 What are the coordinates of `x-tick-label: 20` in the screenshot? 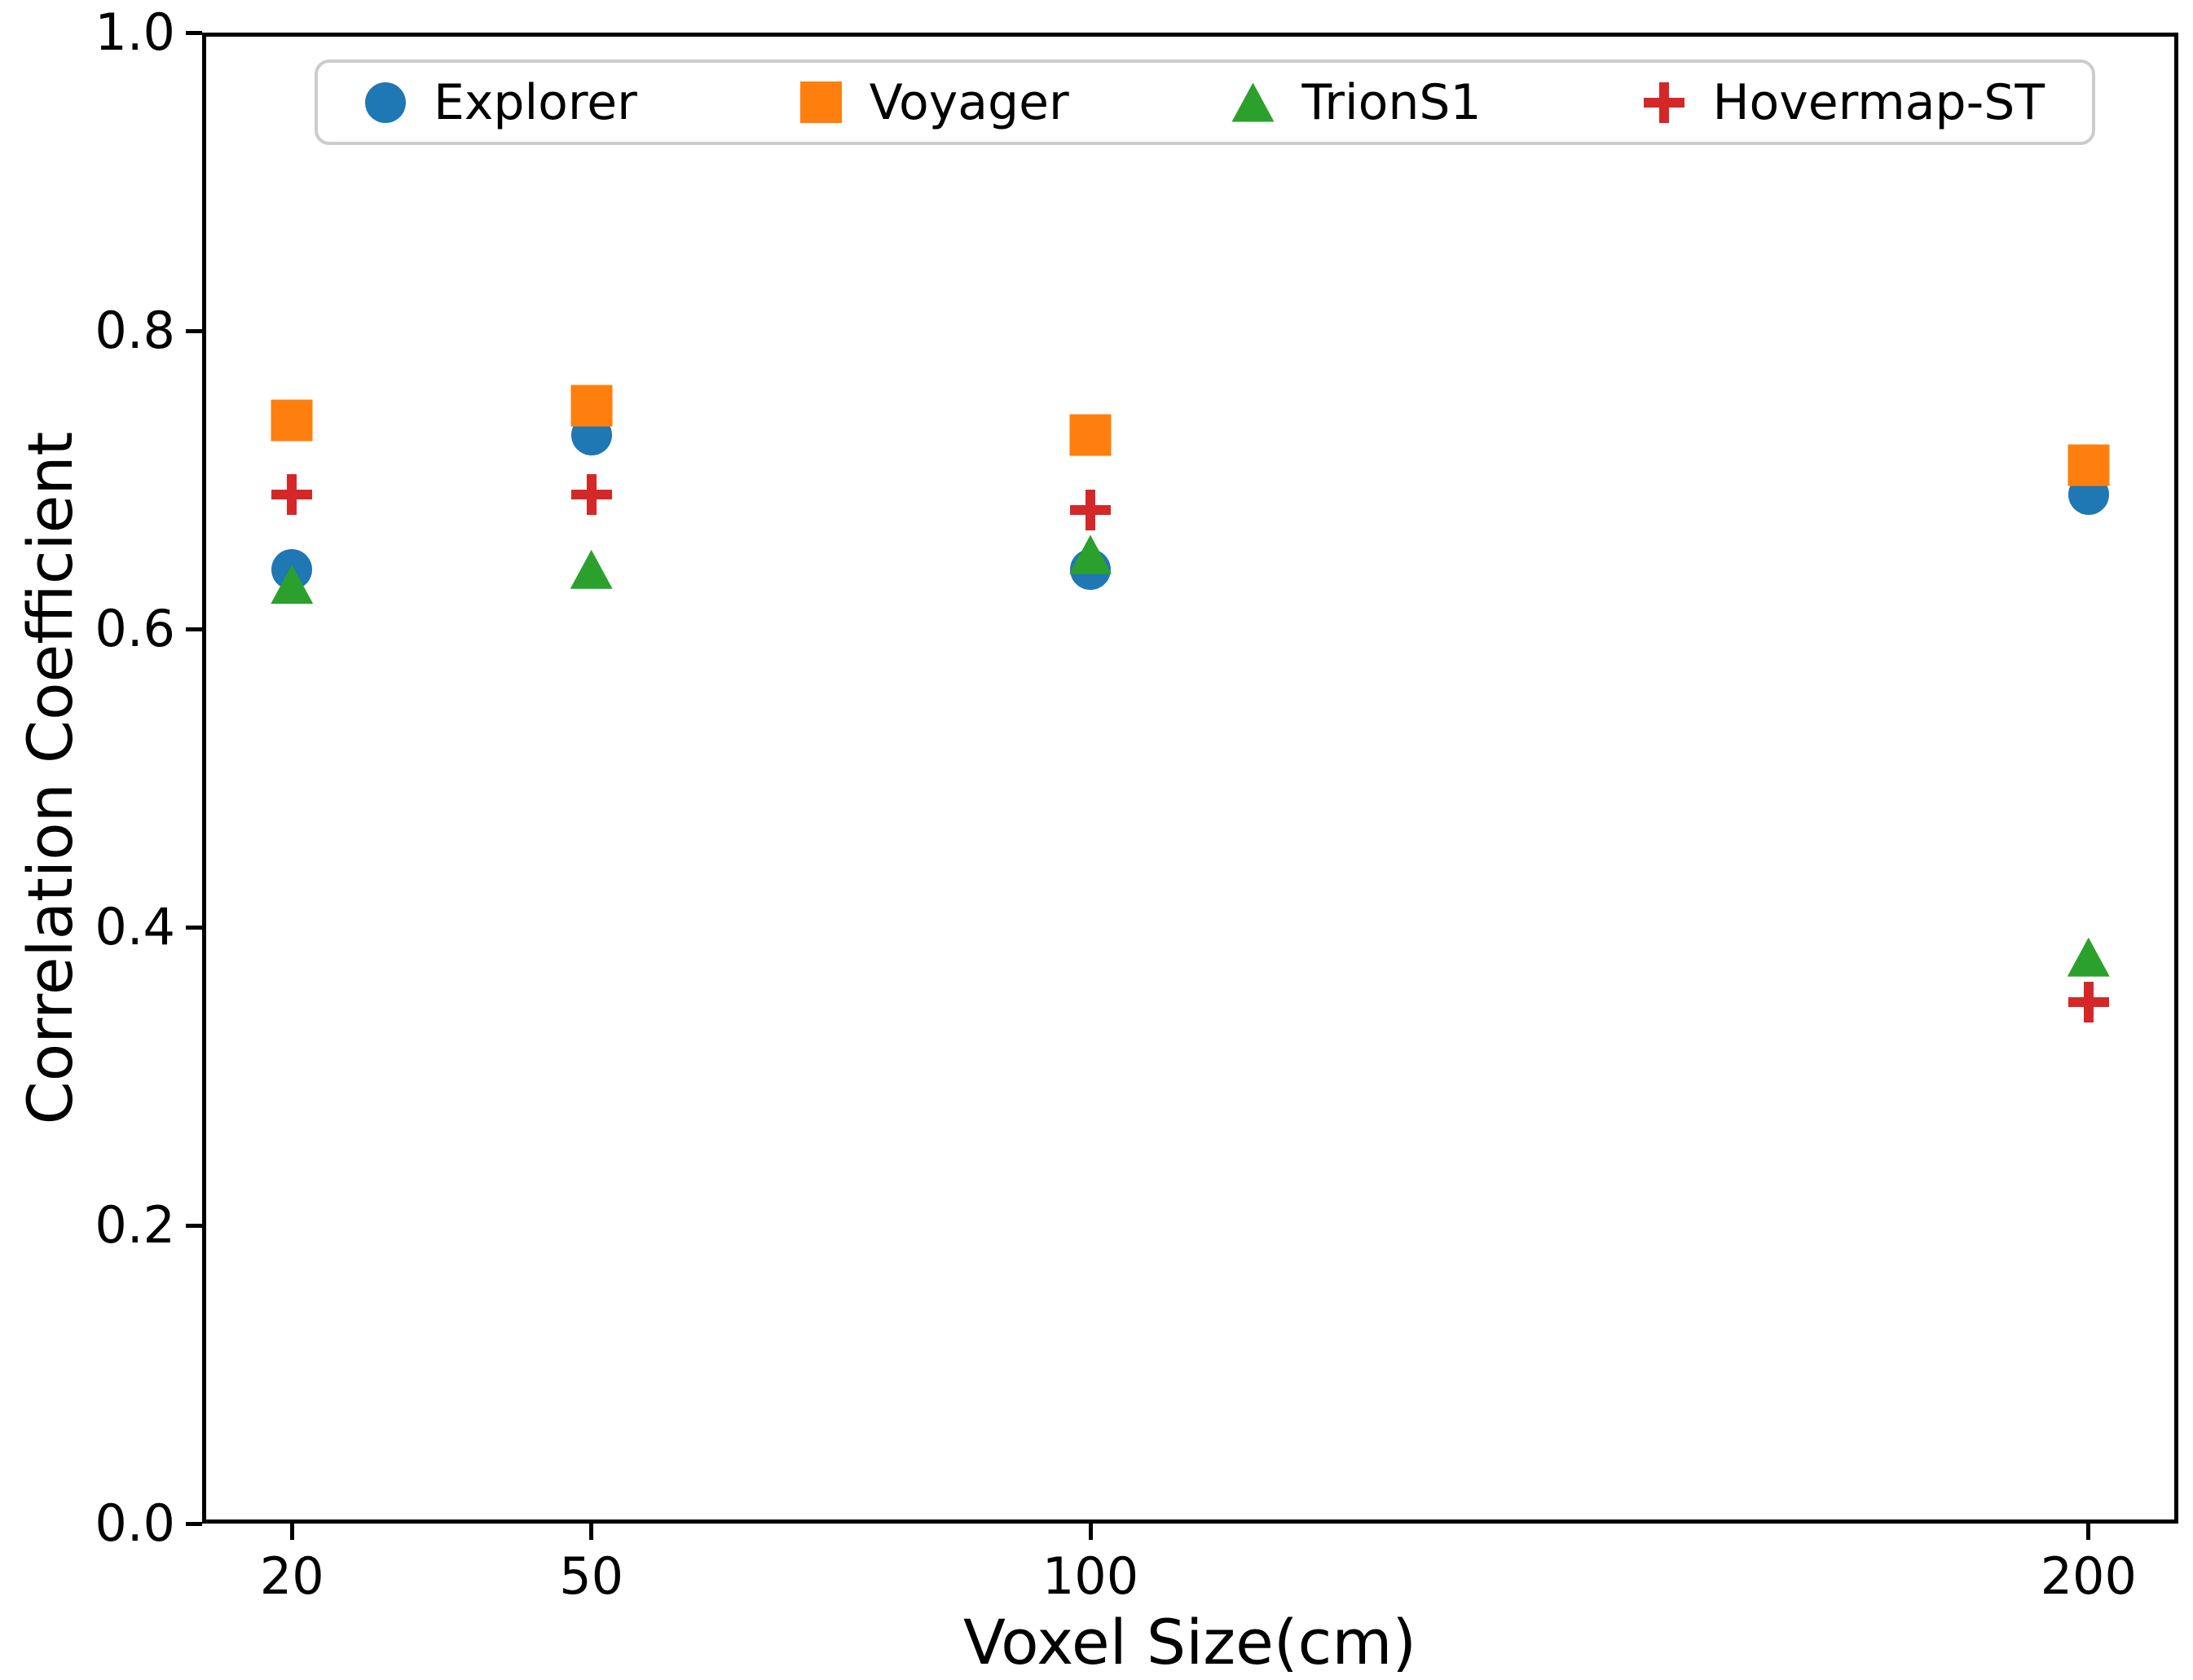 It's located at (292, 1576).